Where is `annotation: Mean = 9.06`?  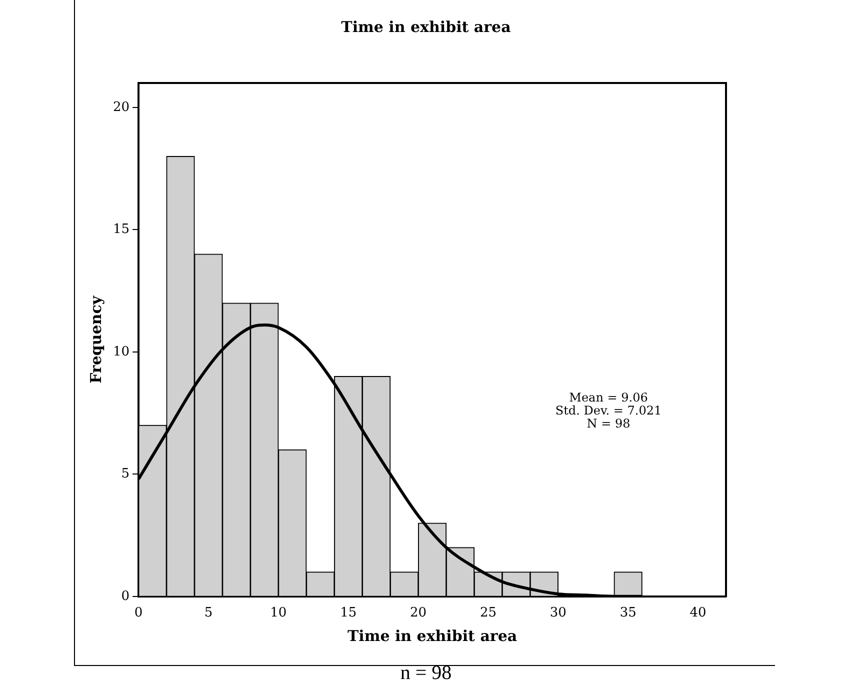 annotation: Mean = 9.06 is located at coordinates (608, 397).